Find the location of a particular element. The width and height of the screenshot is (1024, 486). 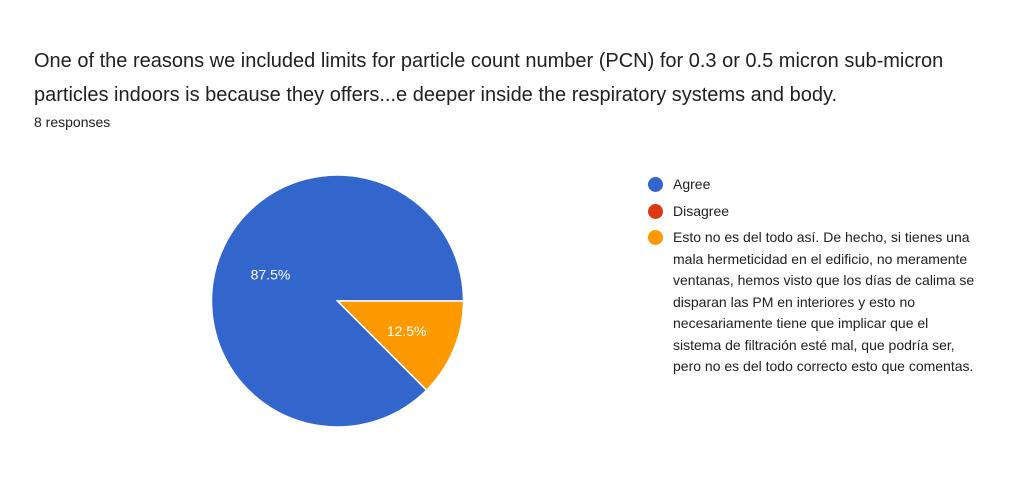

legend-label: Disagree is located at coordinates (701, 210).